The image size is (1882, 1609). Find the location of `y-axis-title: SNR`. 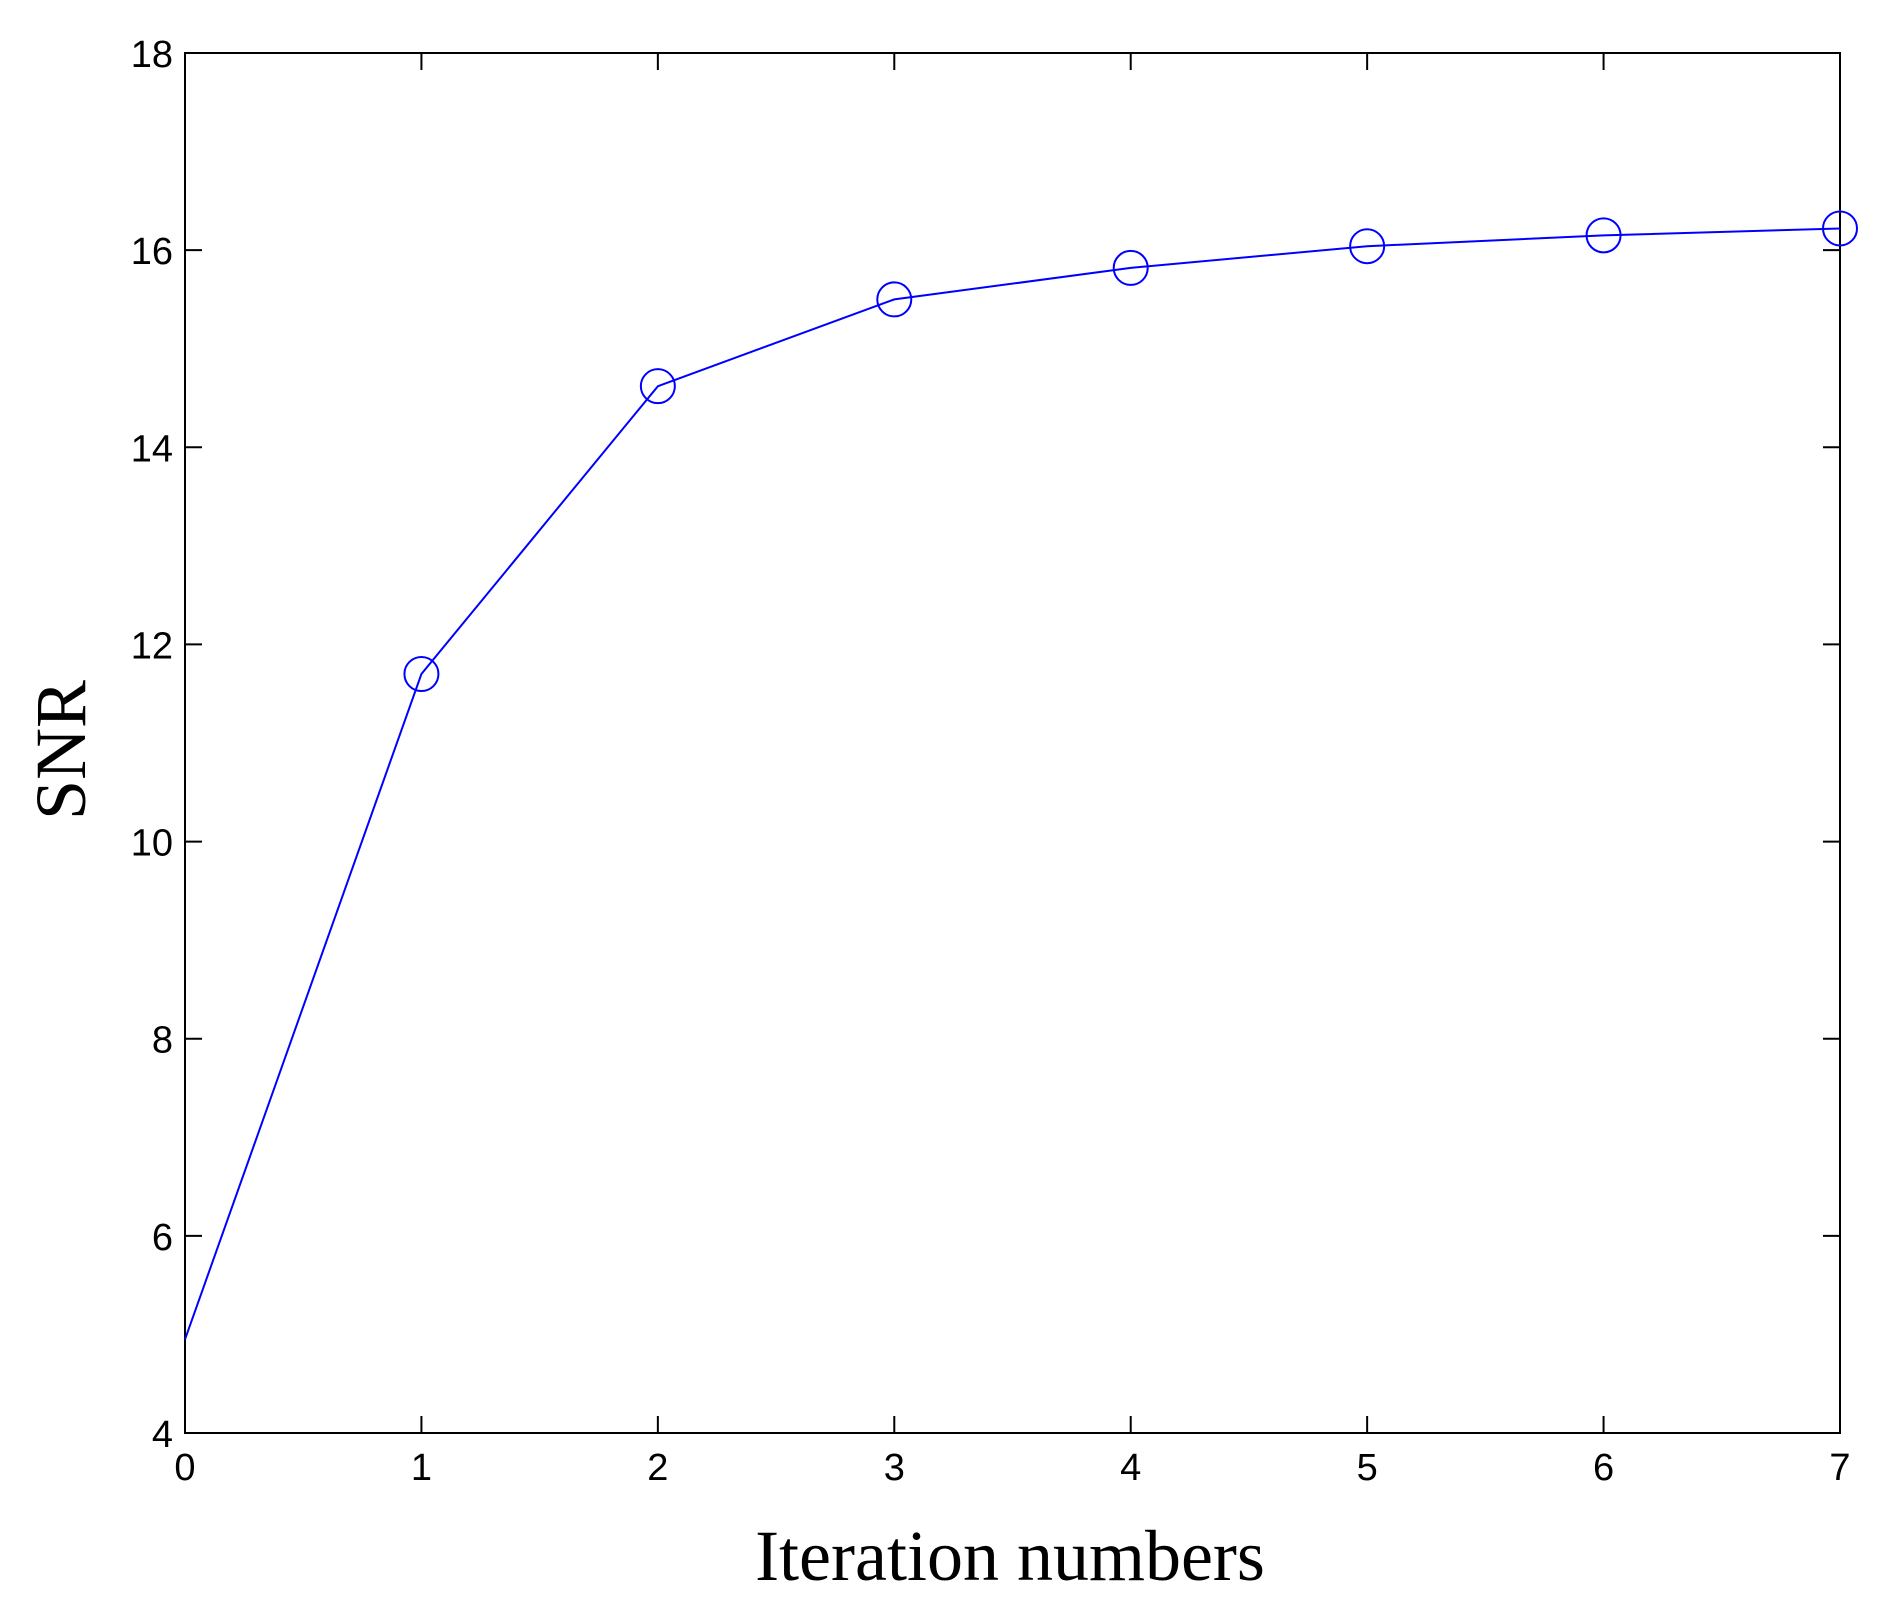

y-axis-title: SNR is located at coordinates (61, 750).